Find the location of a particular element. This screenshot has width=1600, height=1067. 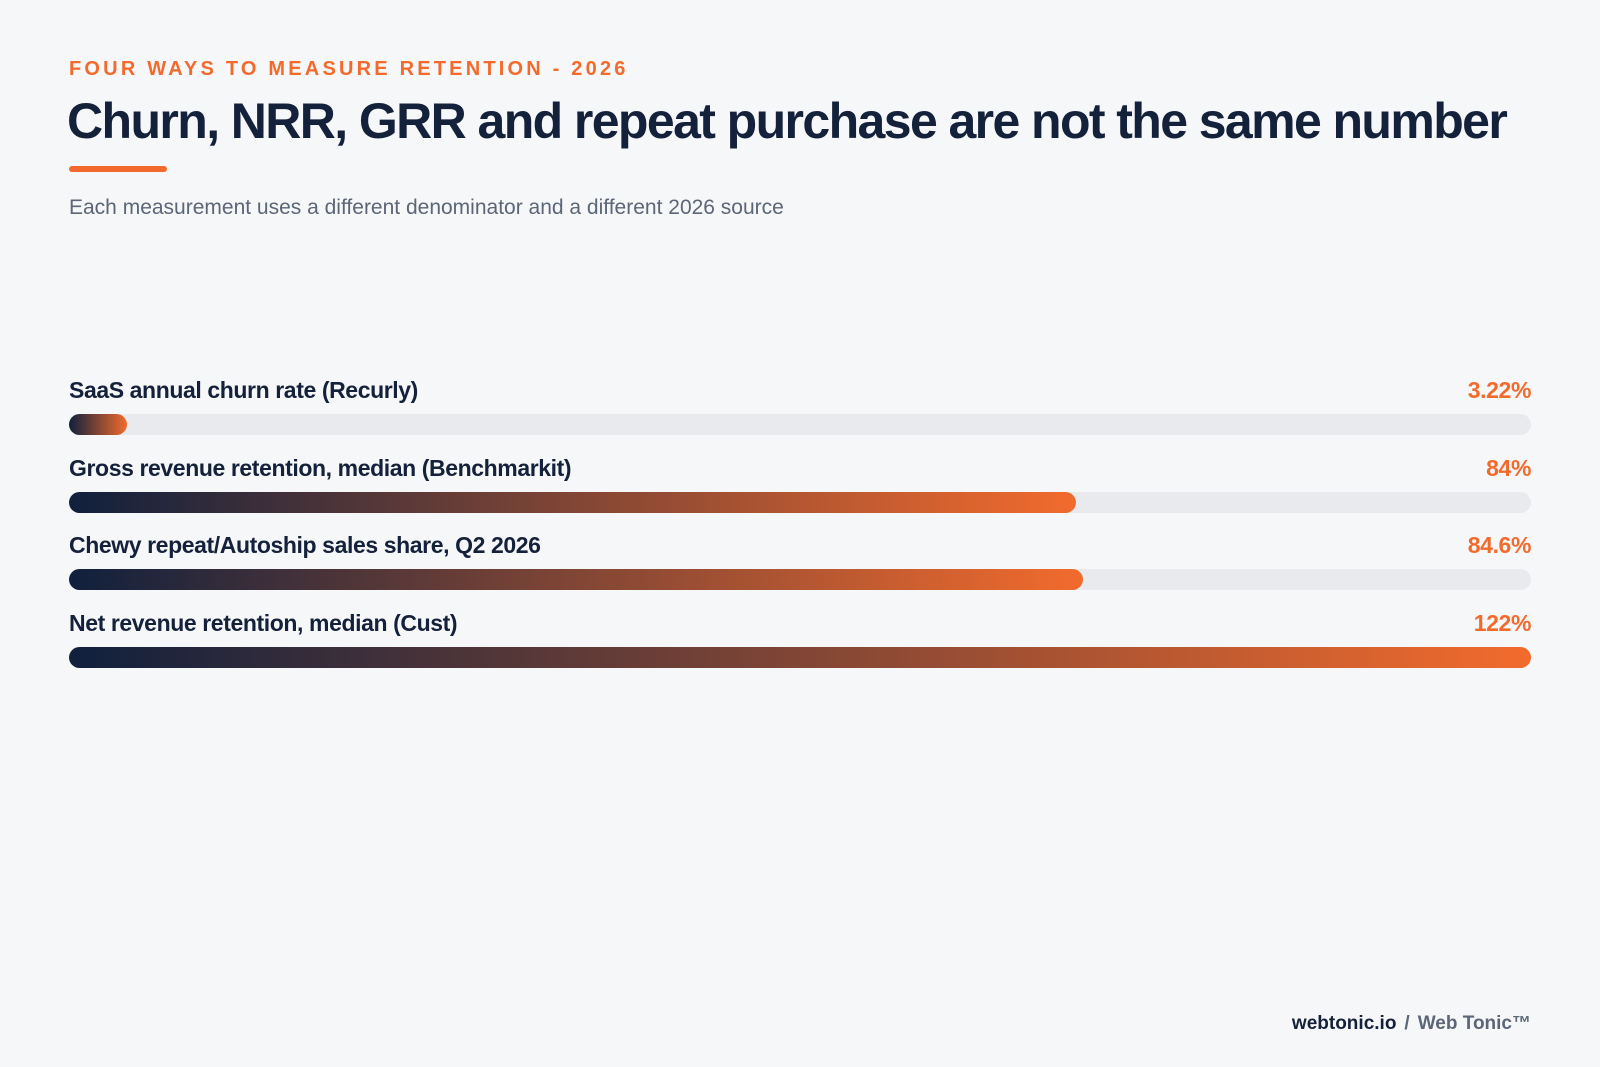

footer-site-link: webtonic.io is located at coordinates (1344, 1023).